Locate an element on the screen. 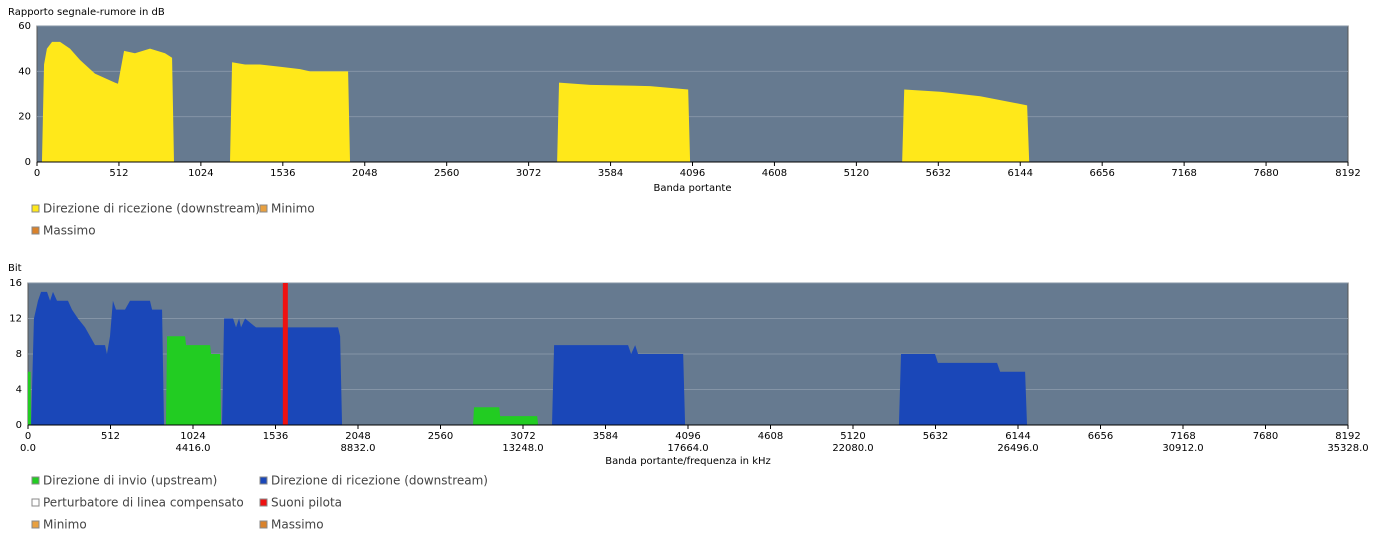 The width and height of the screenshot is (1373, 536). y-tick-label: 12 is located at coordinates (15, 319).